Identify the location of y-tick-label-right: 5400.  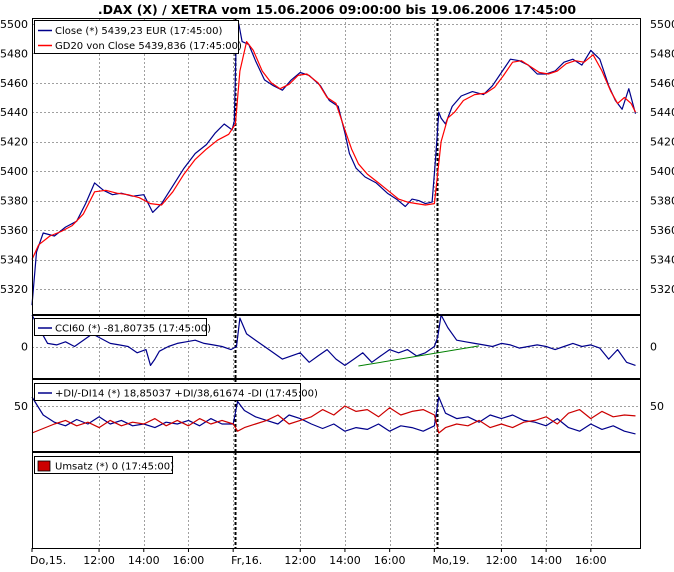
(662, 171).